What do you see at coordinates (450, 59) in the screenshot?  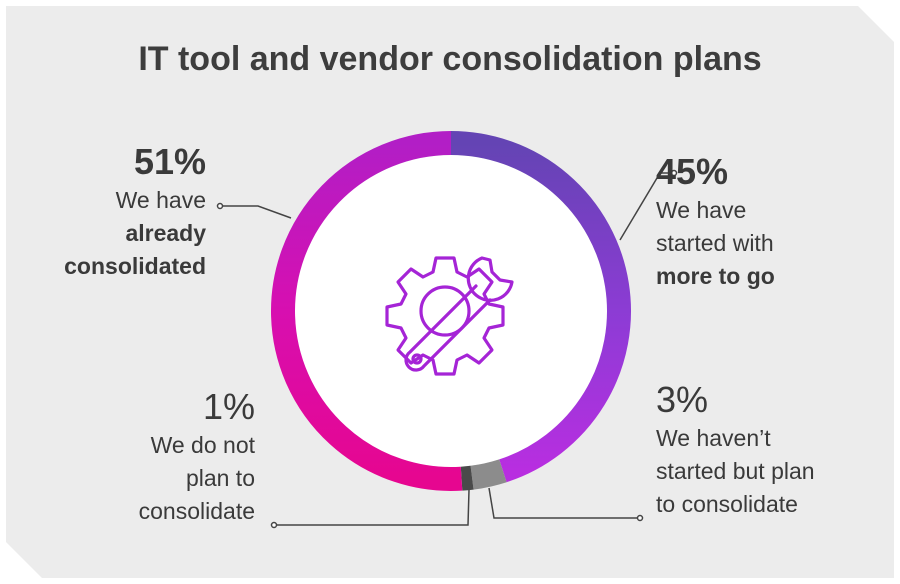 I see `chart-title: IT tool and vendor consolidation plans` at bounding box center [450, 59].